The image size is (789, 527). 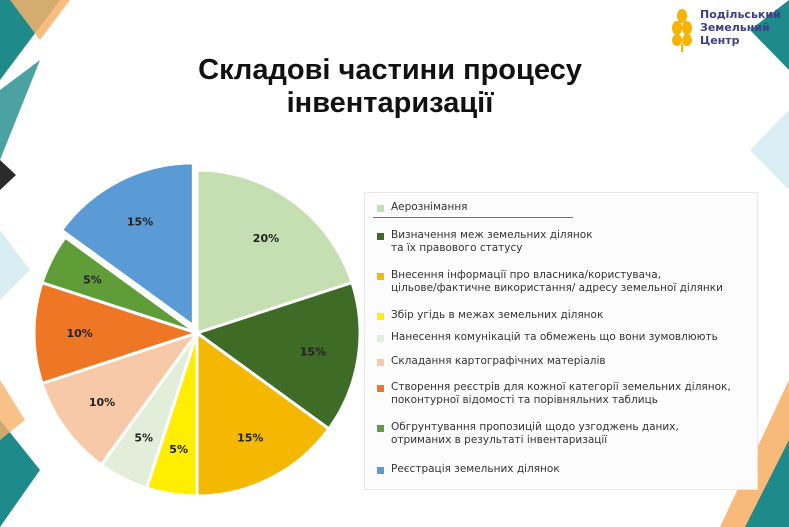 I want to click on pie-slice-label-2: 15%, so click(x=313, y=351).